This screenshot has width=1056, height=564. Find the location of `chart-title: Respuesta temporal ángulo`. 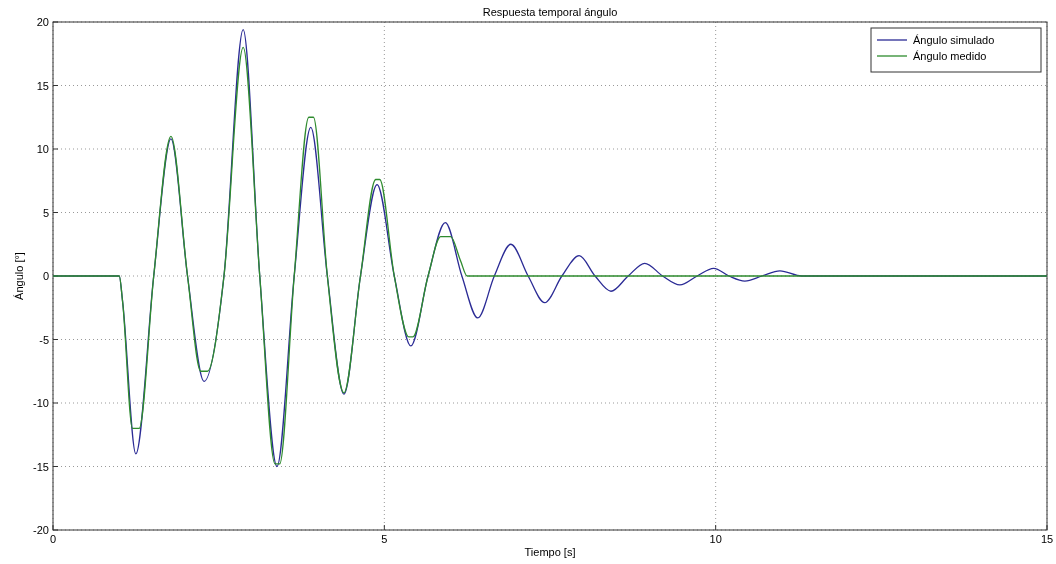

chart-title: Respuesta temporal ángulo is located at coordinates (550, 12).